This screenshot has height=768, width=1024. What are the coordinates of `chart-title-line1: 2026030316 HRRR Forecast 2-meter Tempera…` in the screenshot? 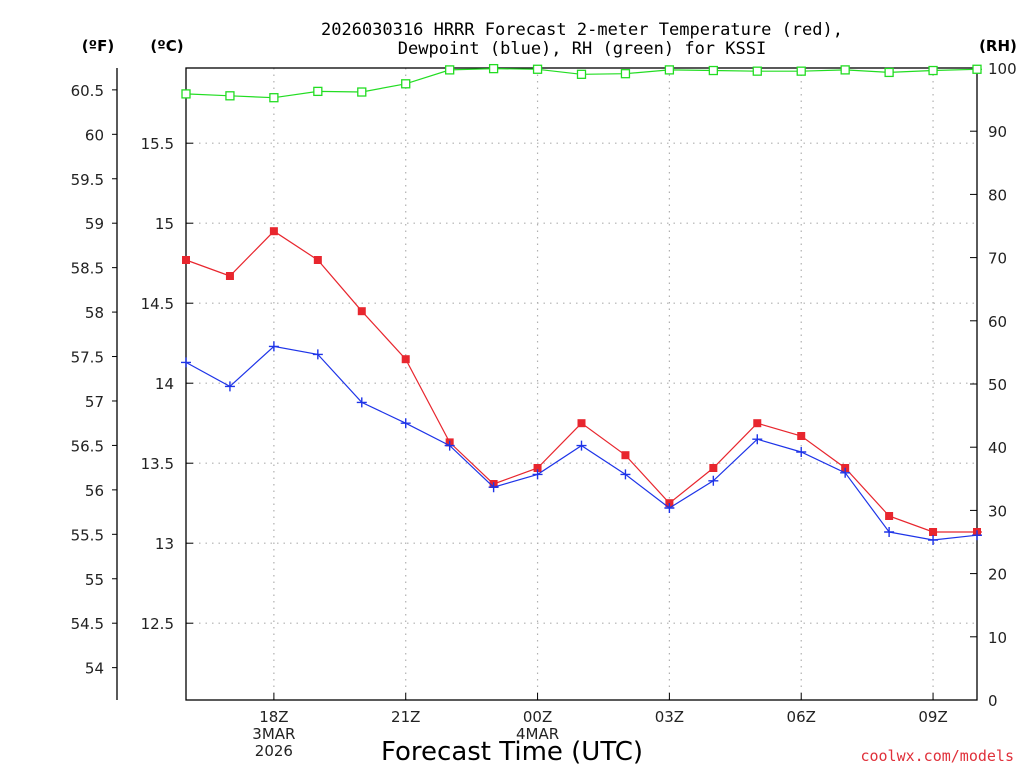 It's located at (582, 30).